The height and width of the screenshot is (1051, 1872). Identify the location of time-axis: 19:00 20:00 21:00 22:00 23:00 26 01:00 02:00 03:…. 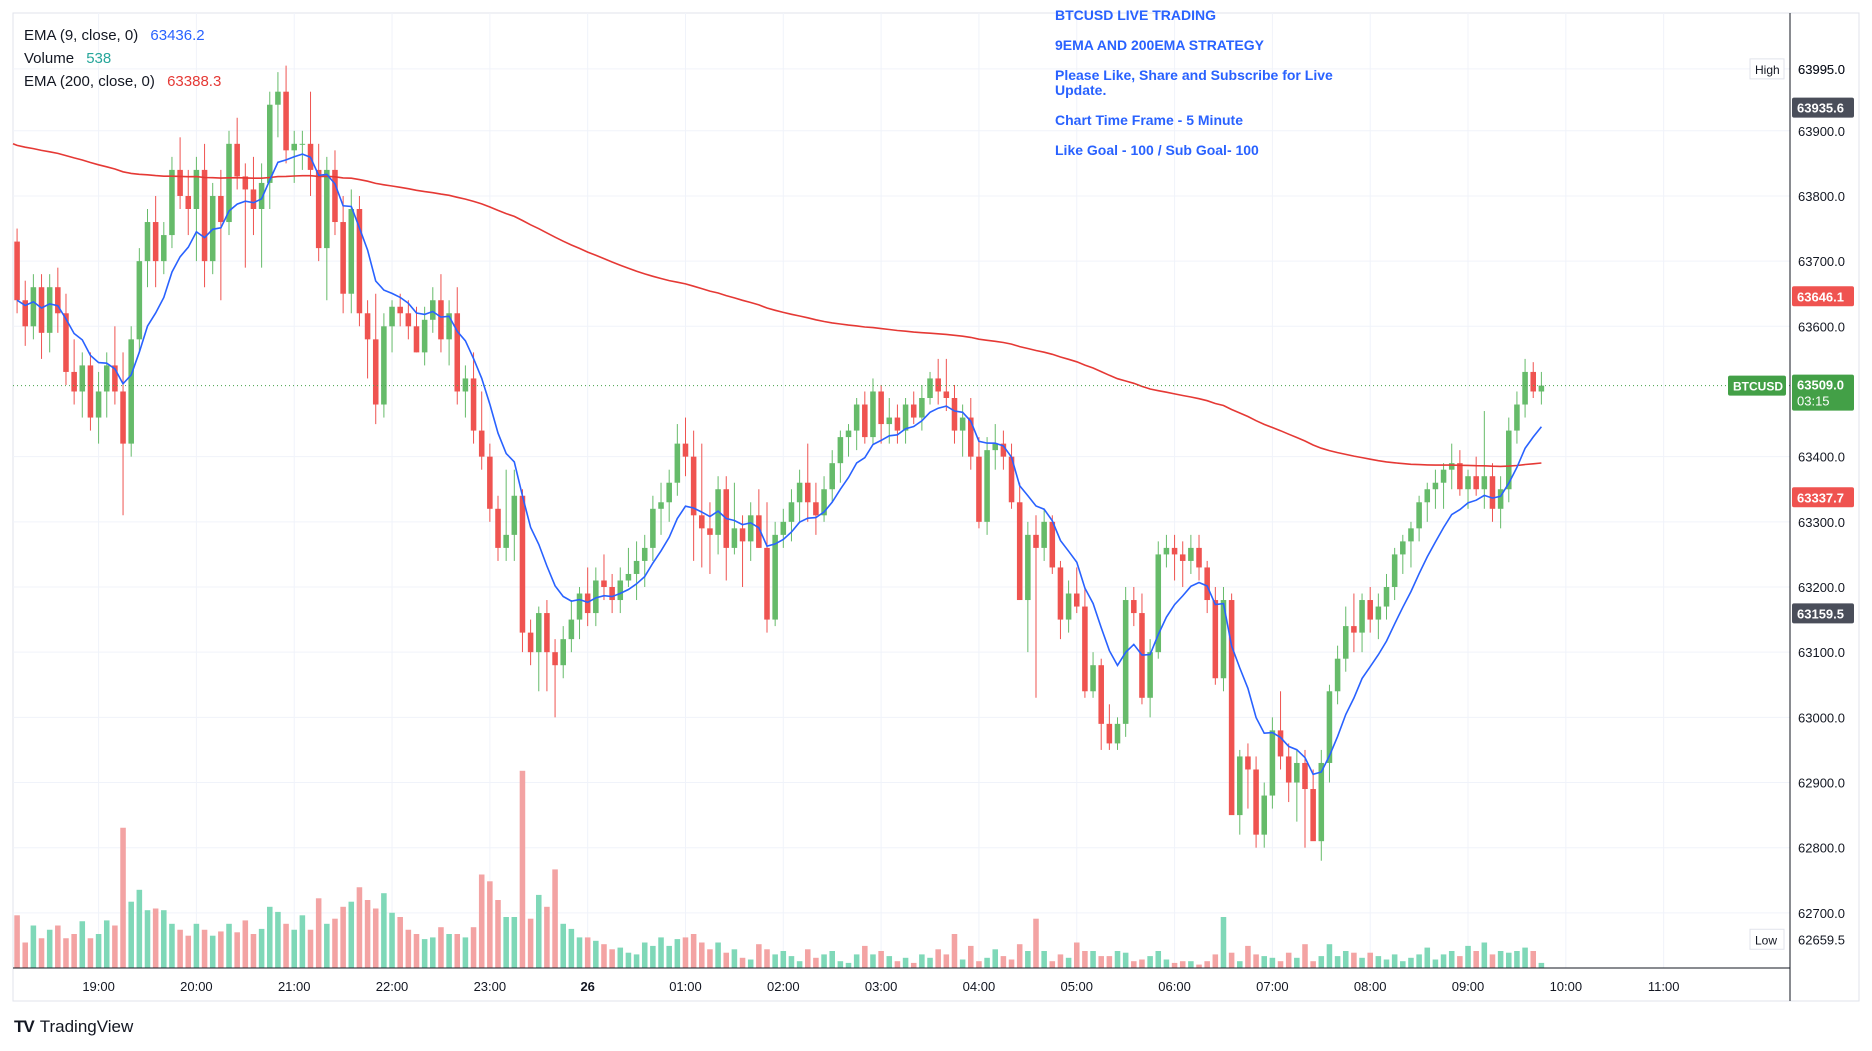
(880, 986).